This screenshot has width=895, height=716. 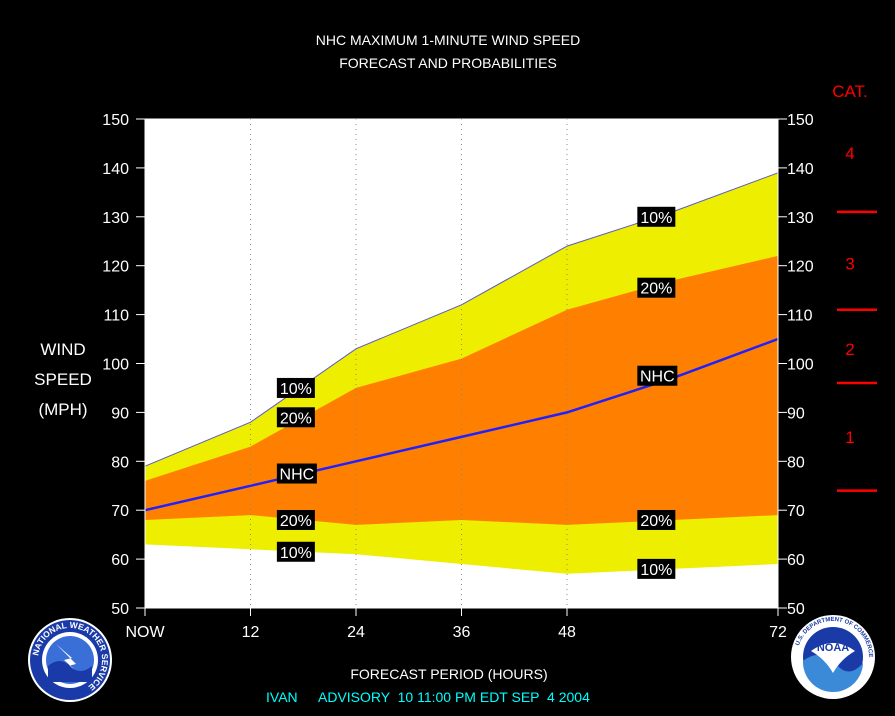 I want to click on category-title: CAT., so click(x=850, y=91).